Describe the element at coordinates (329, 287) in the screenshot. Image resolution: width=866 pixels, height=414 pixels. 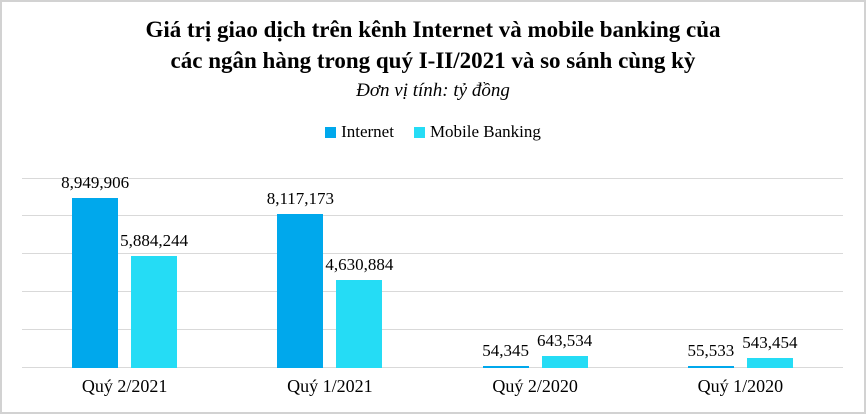
I see `category-group: 8,117,173 4,630,884 Quý 1/2021` at that location.